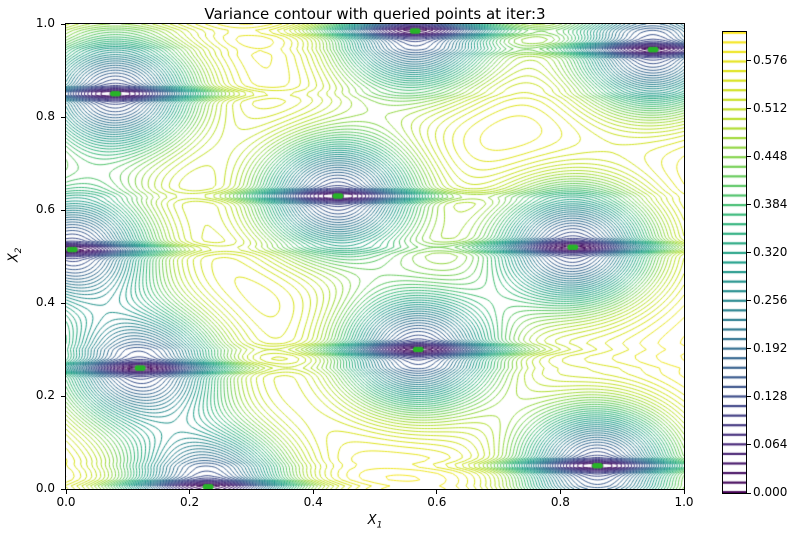 This screenshot has width=804, height=550. Describe the element at coordinates (45, 395) in the screenshot. I see `y-tick-label: 0.2` at that location.